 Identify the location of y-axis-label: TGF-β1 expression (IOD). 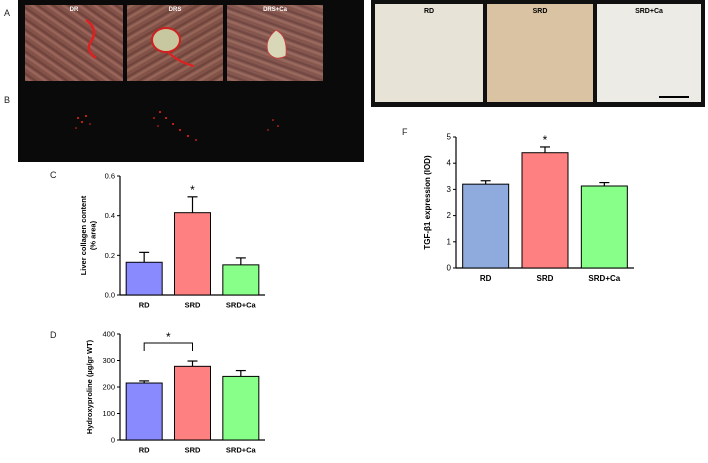
(427, 202).